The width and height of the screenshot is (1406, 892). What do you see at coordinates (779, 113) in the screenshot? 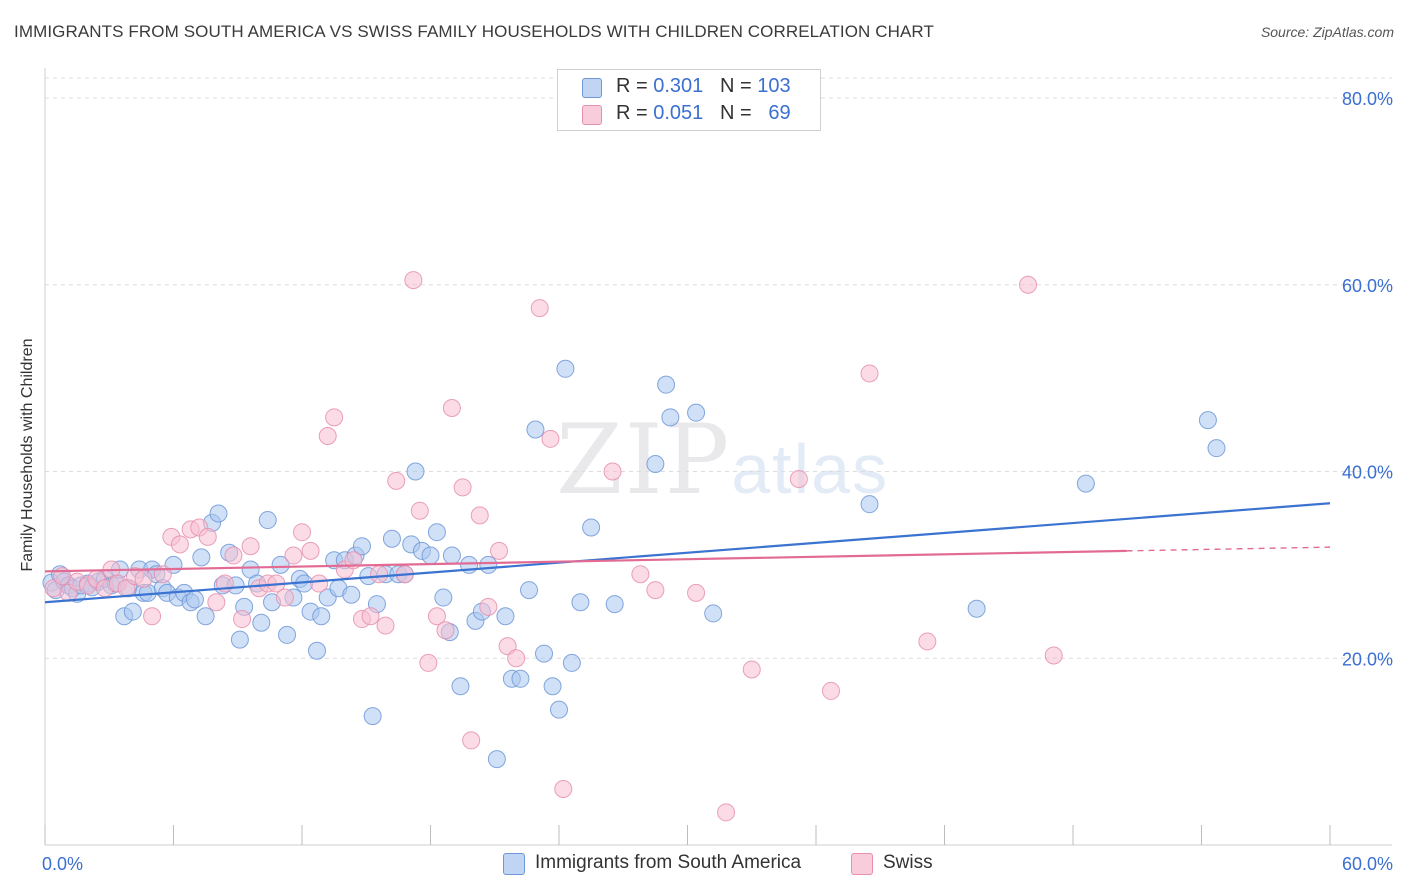
I see `n-value-pink: 69` at bounding box center [779, 113].